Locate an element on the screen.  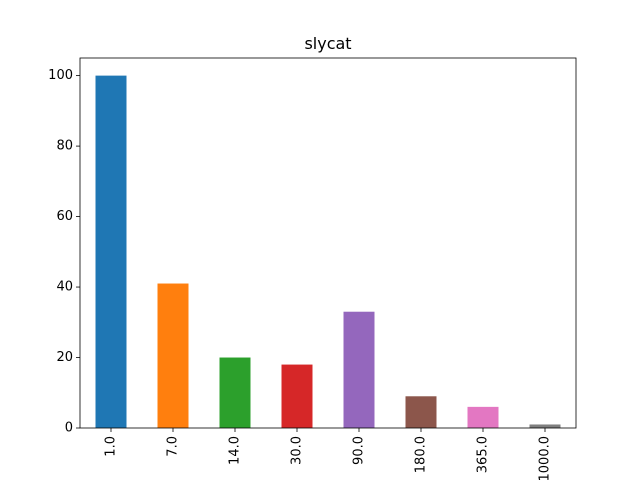
x-axis: 1.0 7.0 14.0 30.0 90.0 180.0 365.0 1000.0 is located at coordinates (328, 455).